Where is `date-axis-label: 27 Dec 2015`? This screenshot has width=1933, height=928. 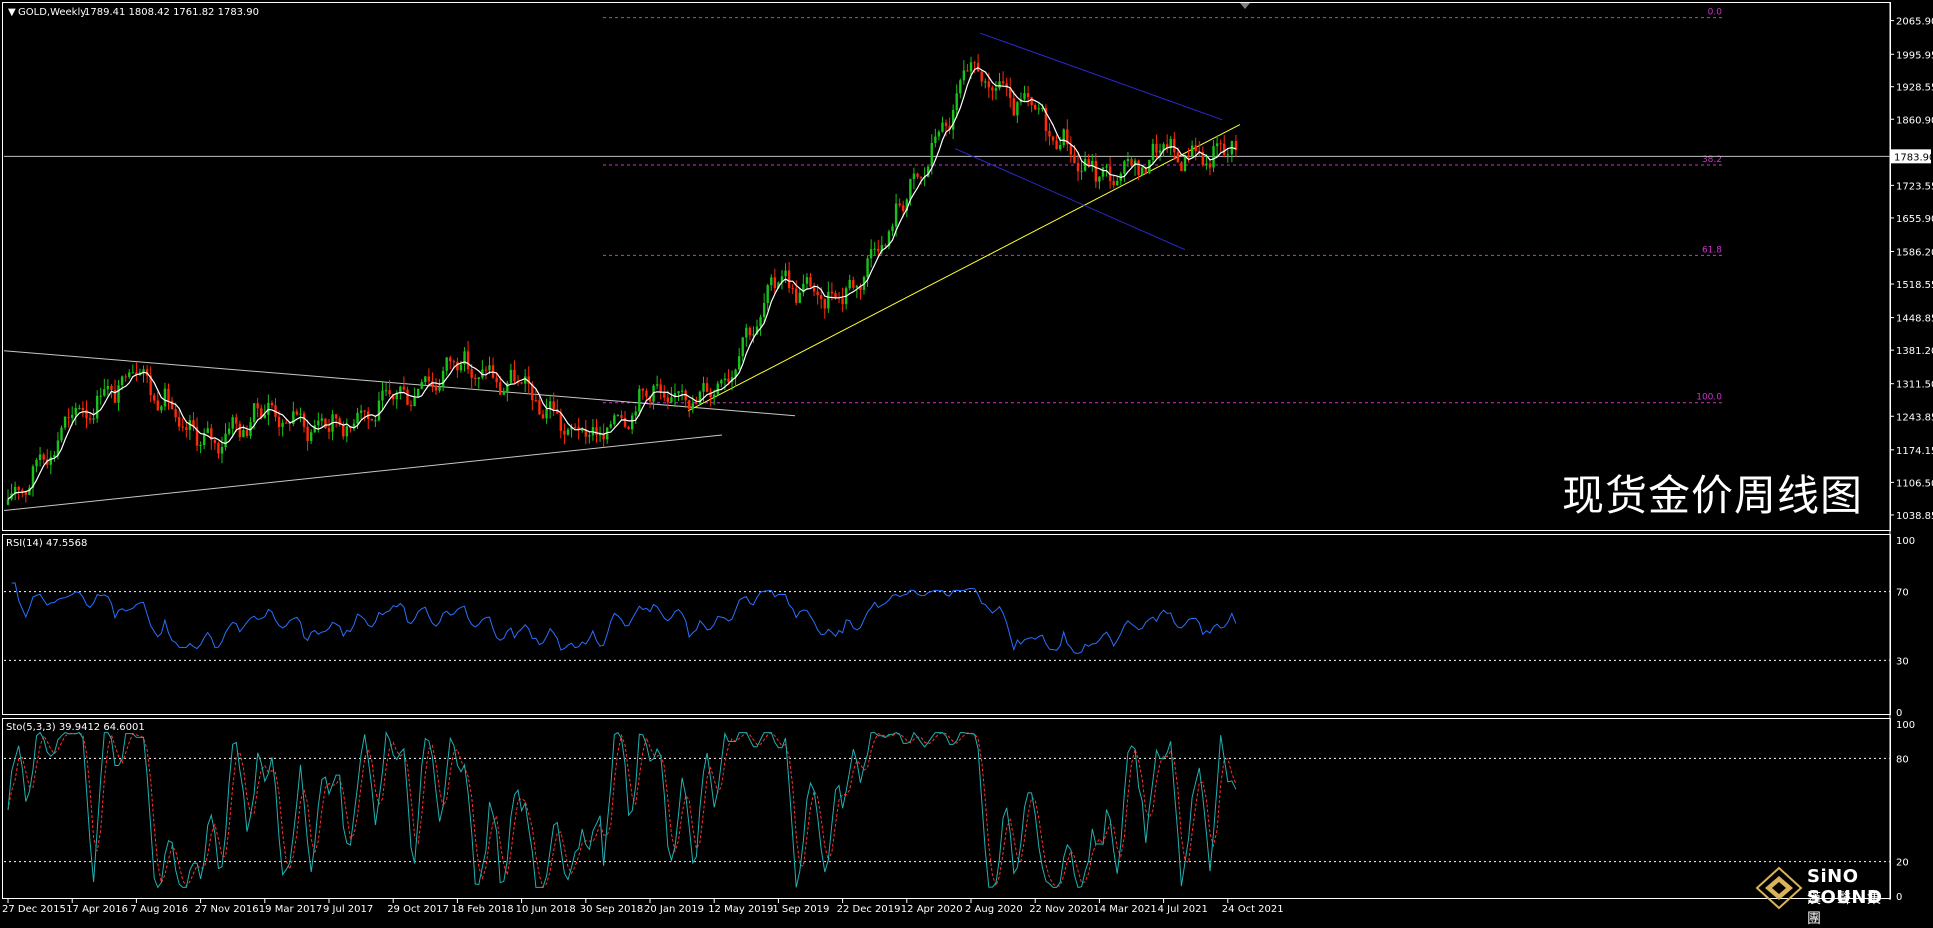 date-axis-label: 27 Dec 2015 is located at coordinates (34, 909).